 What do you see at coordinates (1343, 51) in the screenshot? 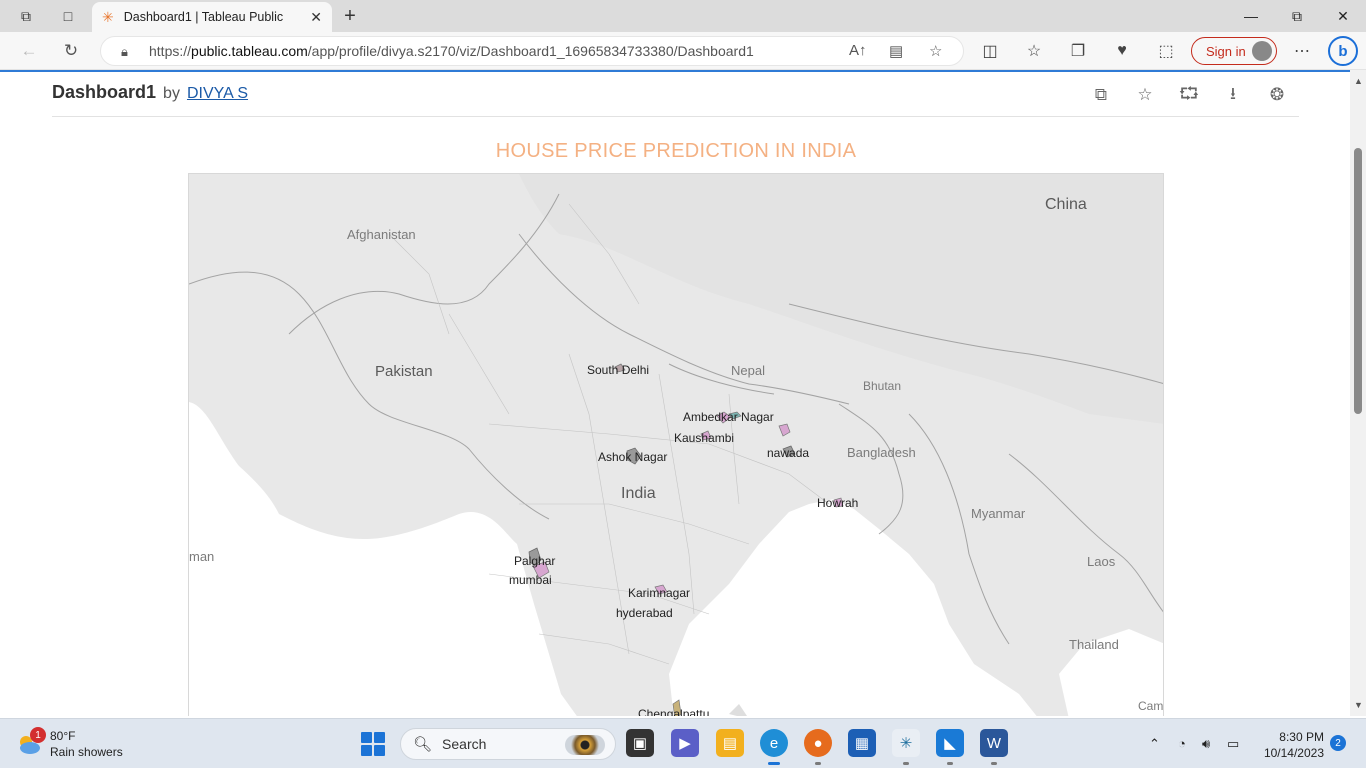
I see `copilot-icon: b` at bounding box center [1343, 51].